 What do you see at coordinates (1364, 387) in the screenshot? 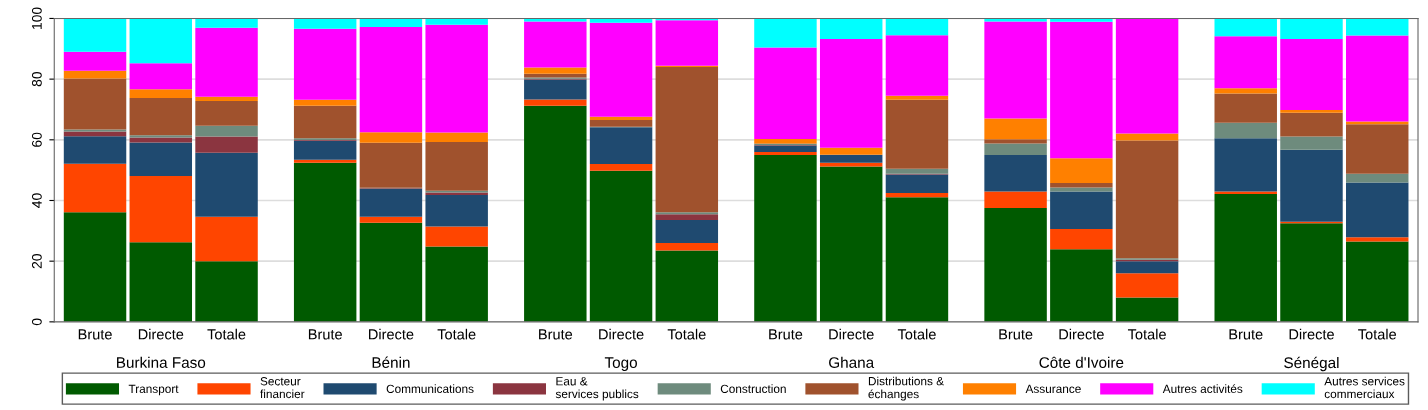
I see `legend-label: Autres services commerciaux` at bounding box center [1364, 387].